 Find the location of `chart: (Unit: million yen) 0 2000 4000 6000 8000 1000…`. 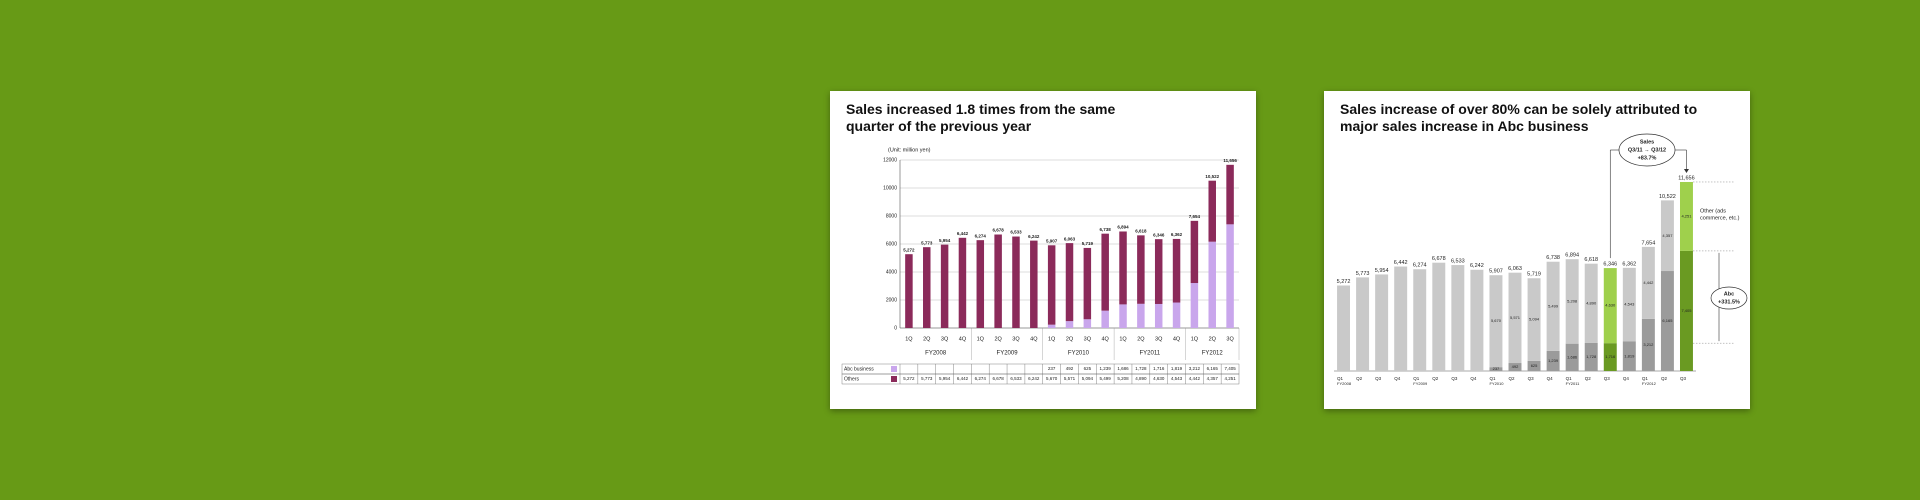

chart: (Unit: million yen) 0 2000 4000 6000 8000 1000… is located at coordinates (1040, 266).